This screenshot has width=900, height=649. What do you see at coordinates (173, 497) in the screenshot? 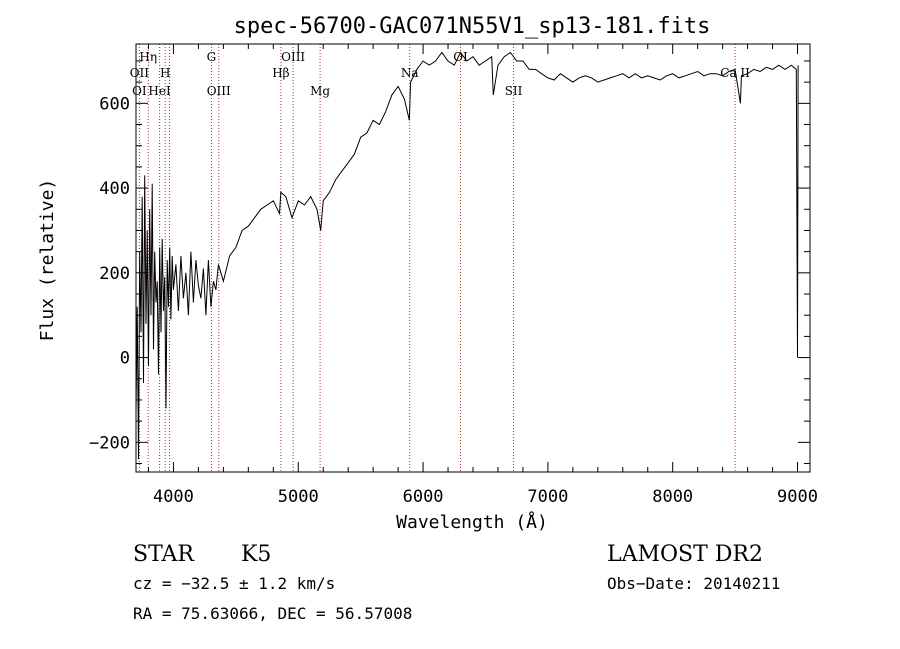
I see `x-tick-label: 4000` at bounding box center [173, 497].